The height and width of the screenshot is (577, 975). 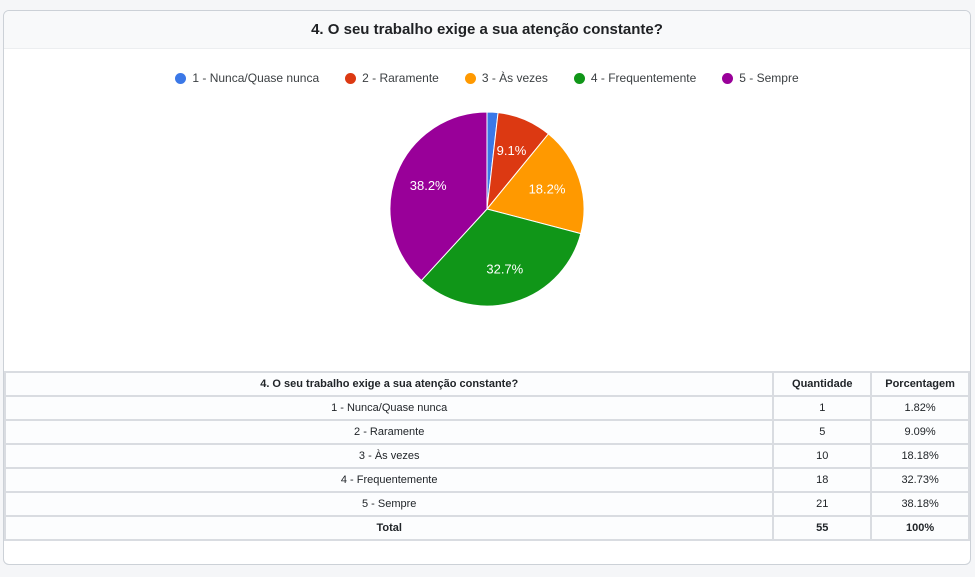 I want to click on legend-label: 5 - Sempre, so click(x=769, y=78).